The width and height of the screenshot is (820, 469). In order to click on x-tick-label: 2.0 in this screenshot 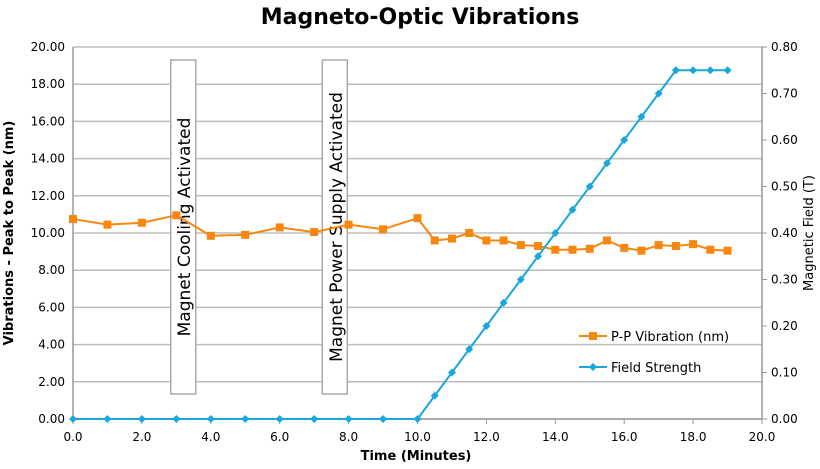, I will do `click(141, 437)`.